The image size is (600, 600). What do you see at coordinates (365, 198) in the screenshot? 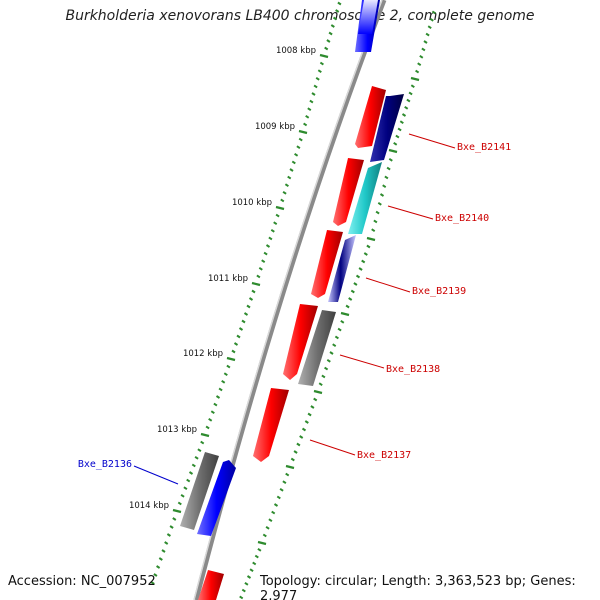
I see `gene-b2140-reverse-cyan` at bounding box center [365, 198].